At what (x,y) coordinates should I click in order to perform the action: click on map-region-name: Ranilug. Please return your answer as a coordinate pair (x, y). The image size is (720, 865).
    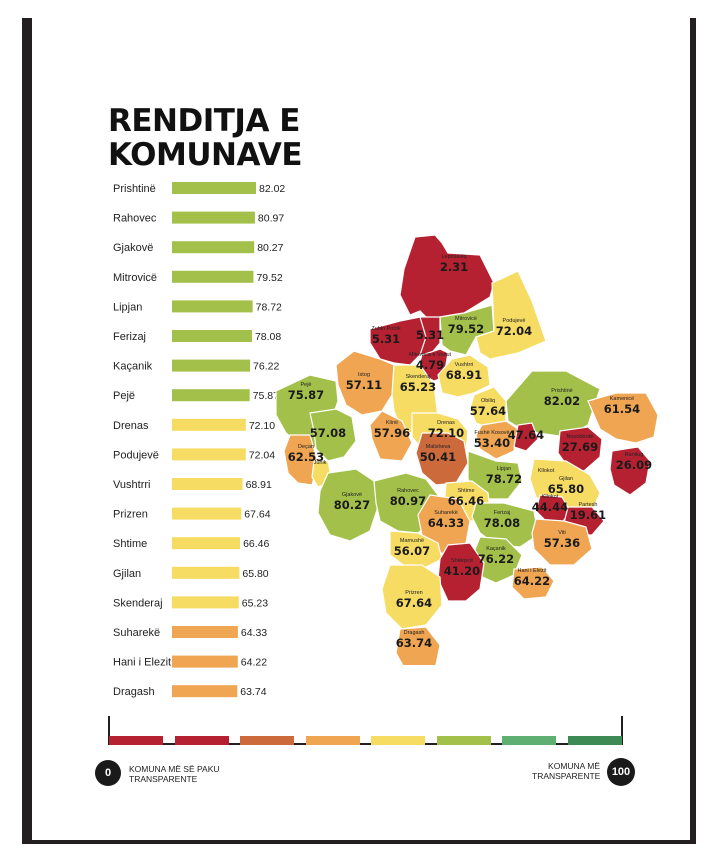
    Looking at the image, I should click on (634, 455).